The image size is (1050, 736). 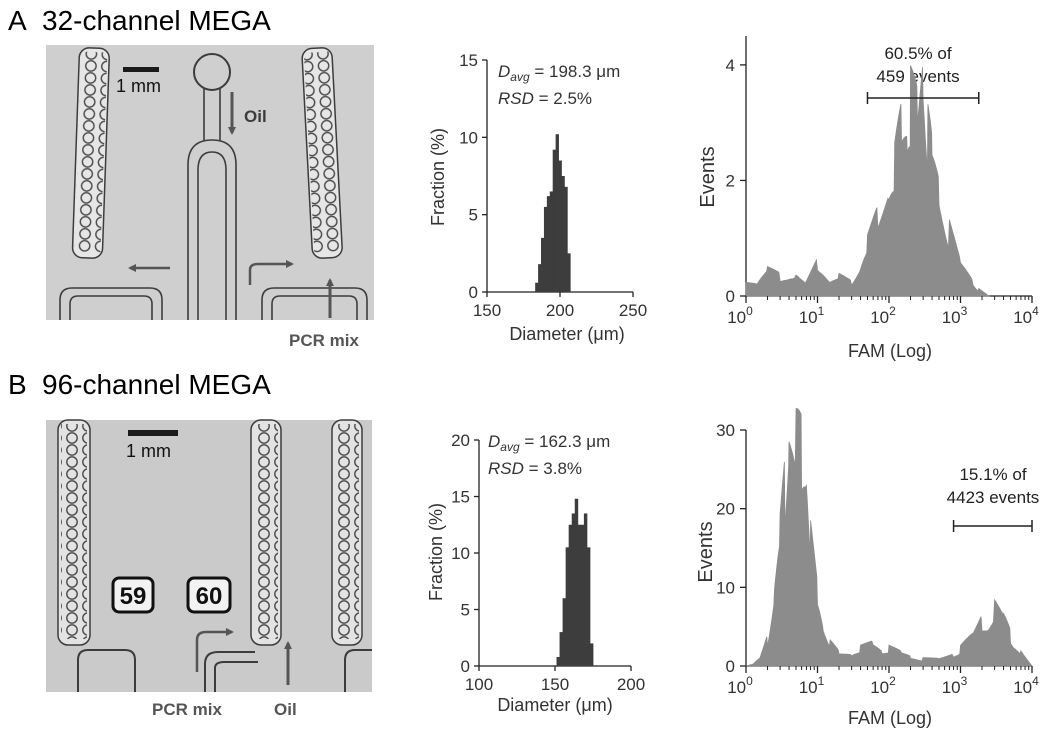 I want to click on davg-stat-a: Davg = 198.3 μm, so click(x=559, y=73).